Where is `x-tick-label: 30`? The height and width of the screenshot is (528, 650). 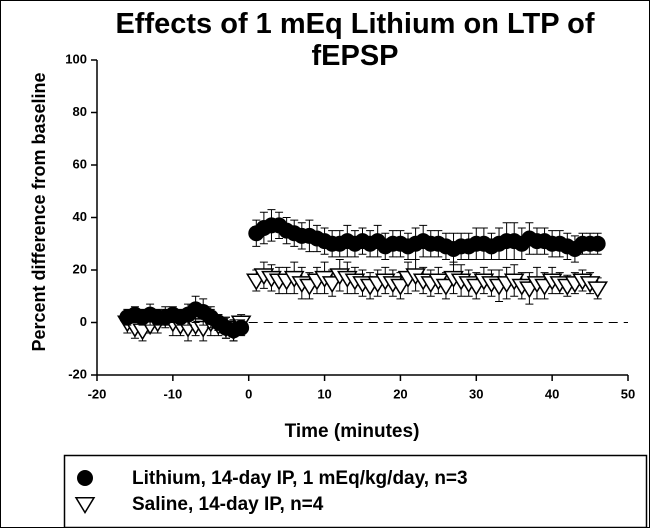 x-tick-label: 30 is located at coordinates (476, 393).